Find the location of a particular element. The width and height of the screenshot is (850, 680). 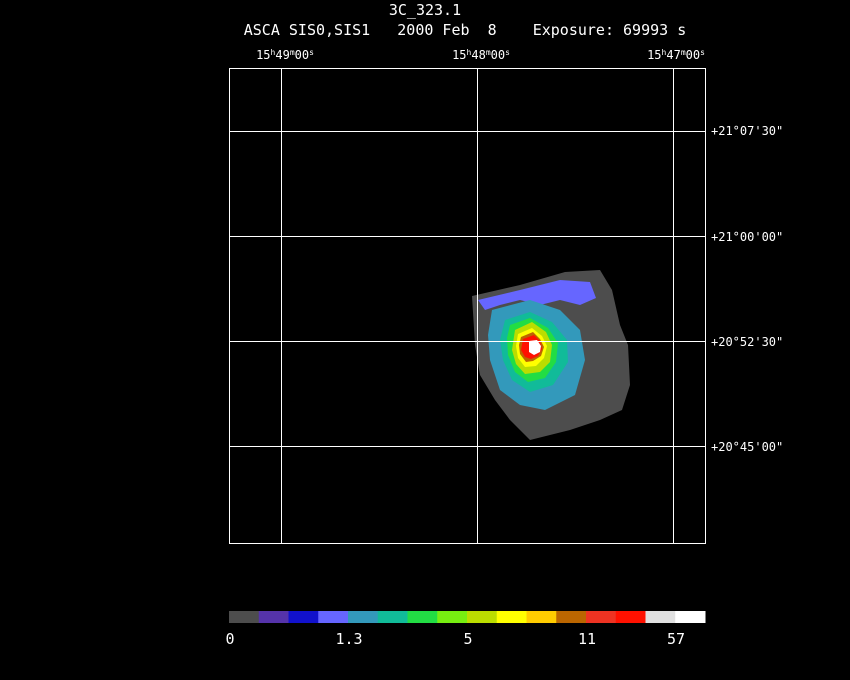

image-title: 3C_323.1 is located at coordinates (425, 10).